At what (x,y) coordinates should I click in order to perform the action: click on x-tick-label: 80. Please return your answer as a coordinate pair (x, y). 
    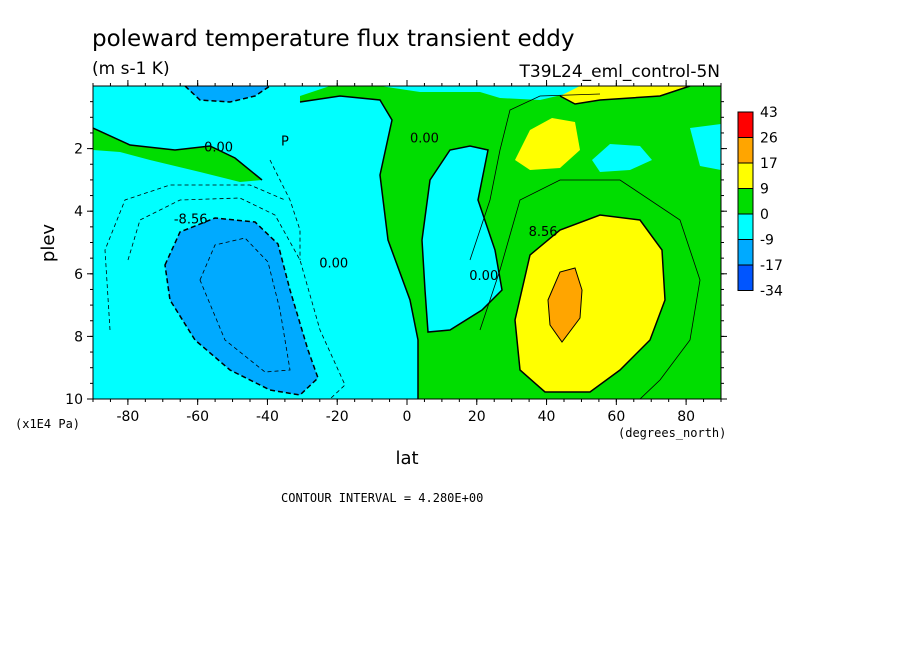
    Looking at the image, I should click on (686, 417).